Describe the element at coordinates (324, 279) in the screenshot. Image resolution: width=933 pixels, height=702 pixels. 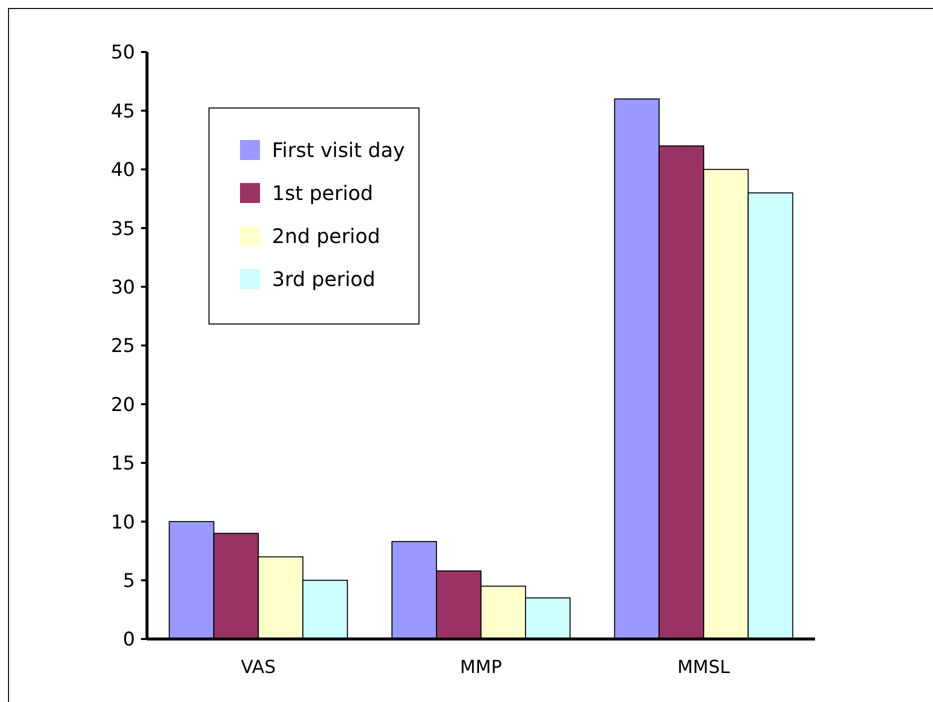
I see `legend-label: 3rd period` at that location.